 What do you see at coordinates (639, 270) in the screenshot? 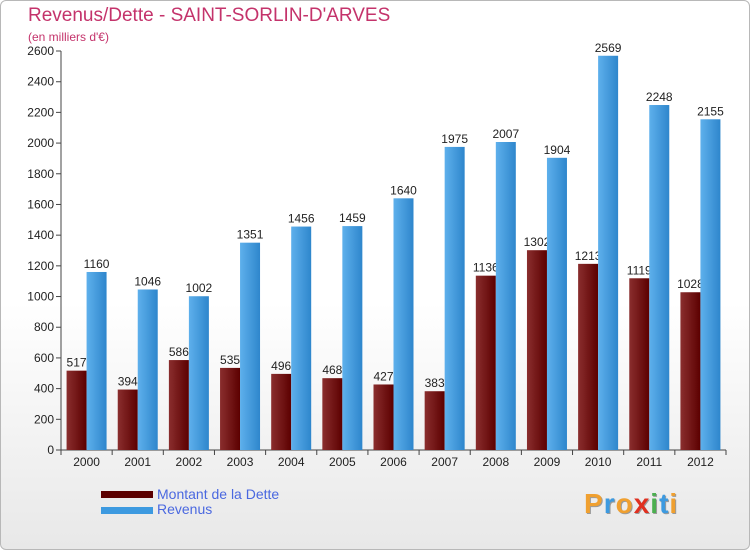
I see `debt-value-label: 1119` at bounding box center [639, 270].